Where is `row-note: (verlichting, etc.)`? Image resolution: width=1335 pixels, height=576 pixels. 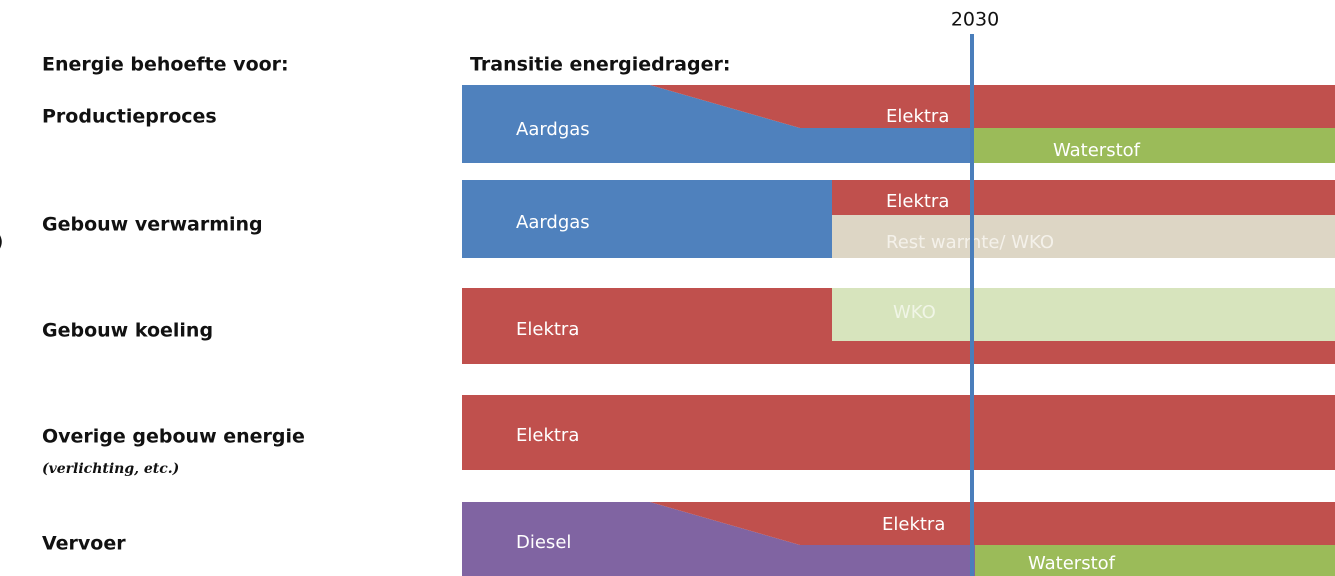 row-note: (verlichting, etc.) is located at coordinates (110, 469).